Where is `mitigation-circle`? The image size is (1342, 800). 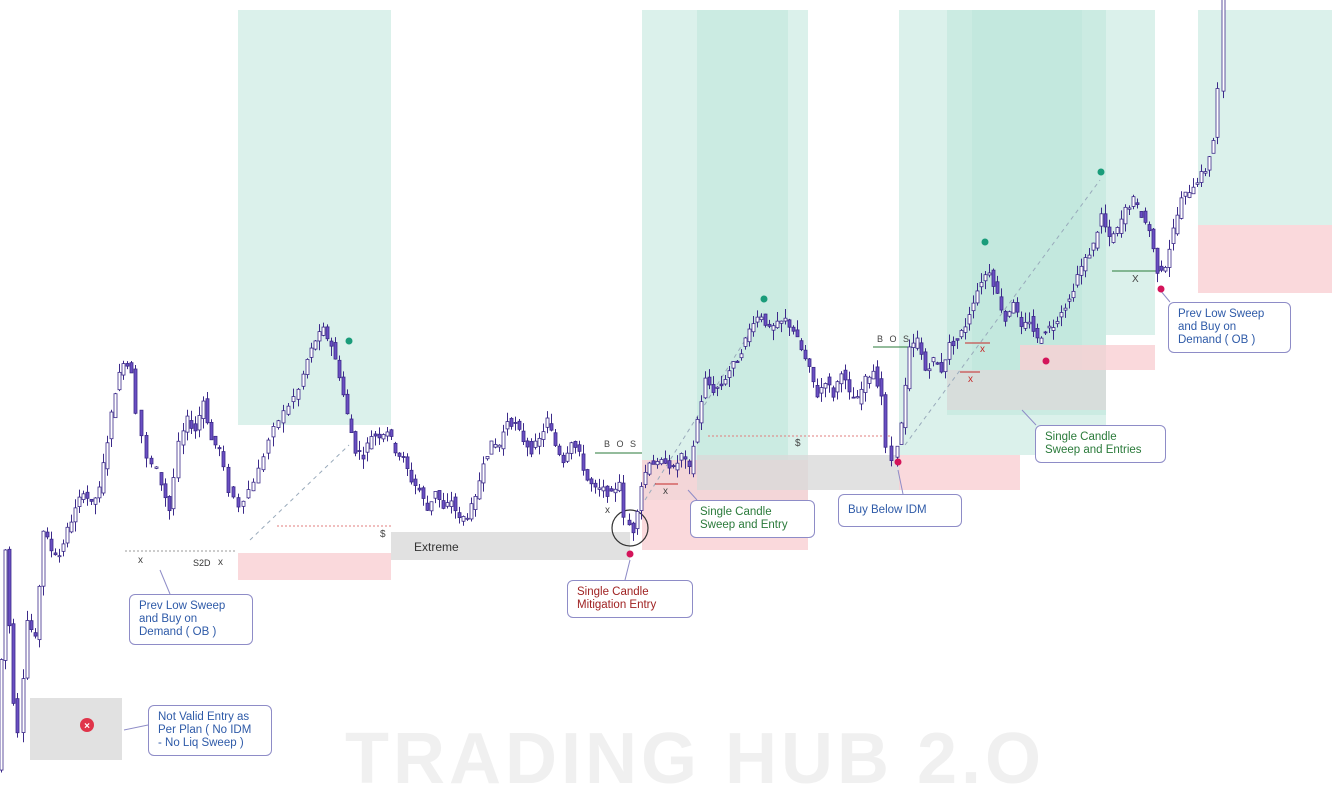
mitigation-circle is located at coordinates (630, 528).